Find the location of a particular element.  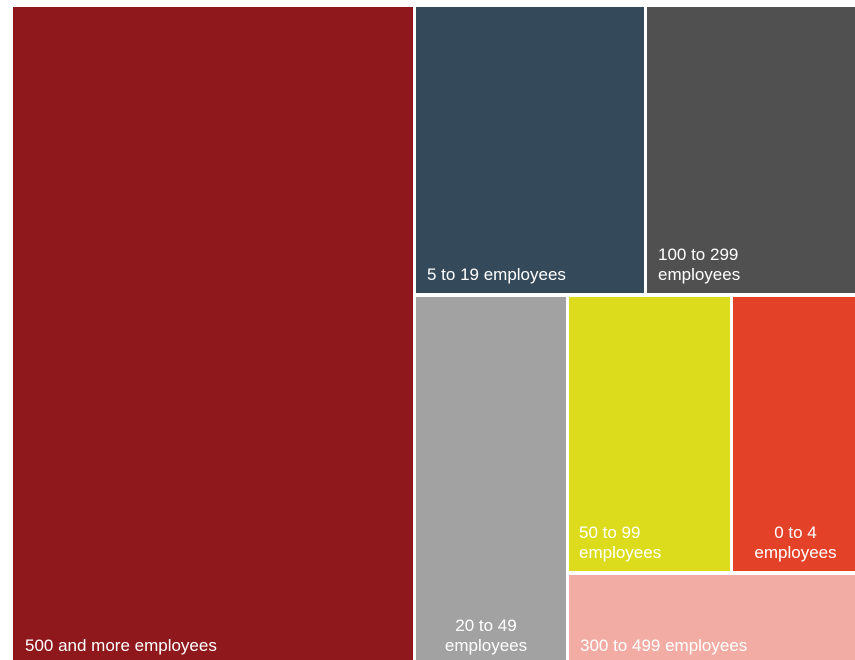

tile-100-to-299-employees: 100 to 299 employees is located at coordinates (751, 150).